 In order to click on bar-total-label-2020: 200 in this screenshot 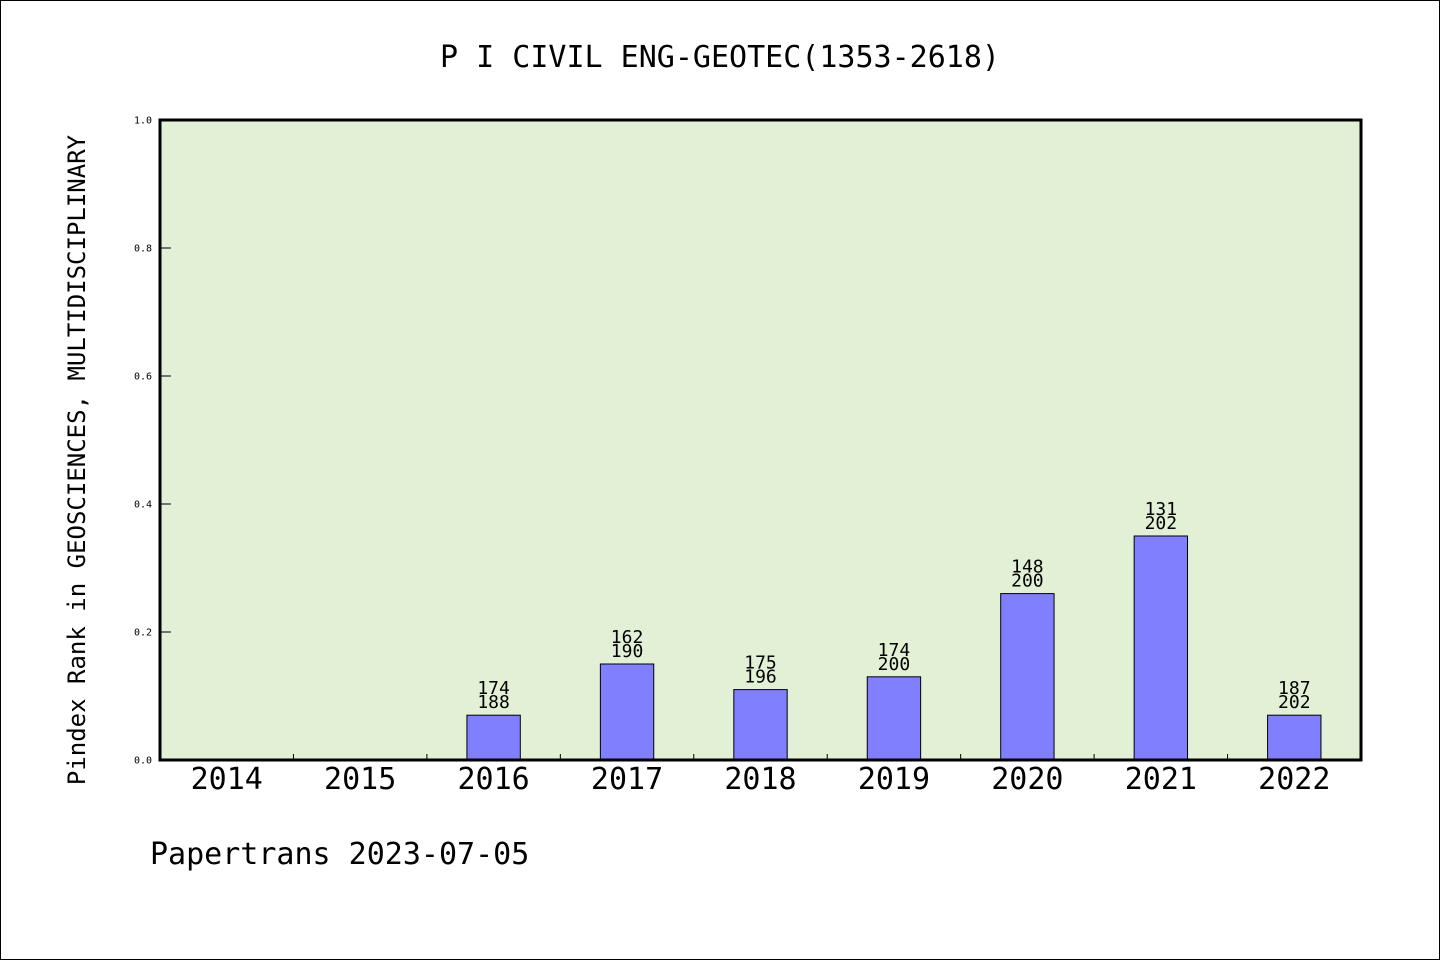, I will do `click(1027, 581)`.